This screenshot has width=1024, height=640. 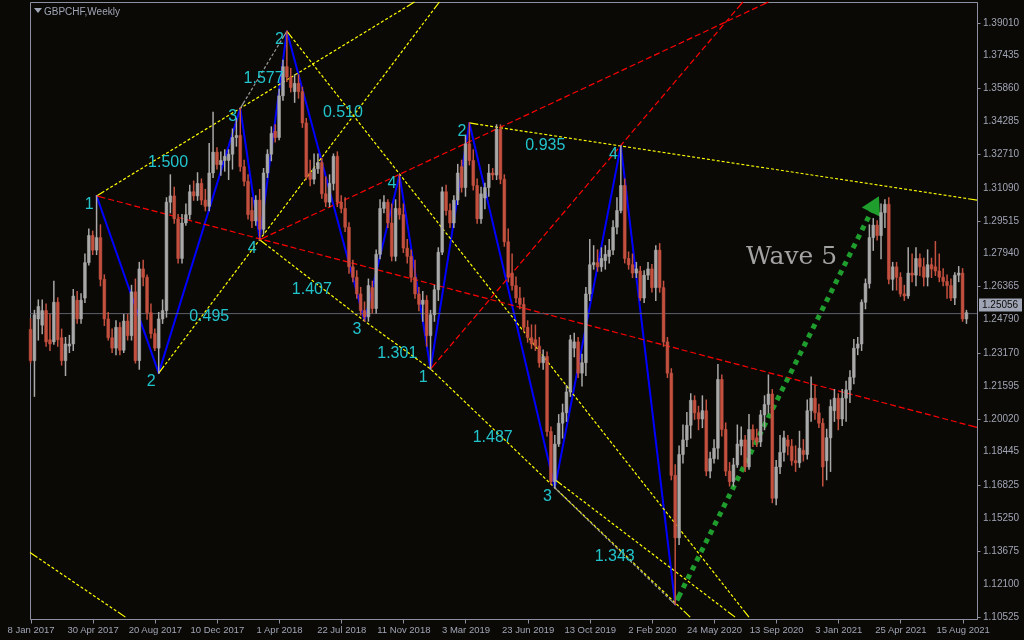 What do you see at coordinates (155, 629) in the screenshot?
I see `x-tick-label: 20 Aug 2017` at bounding box center [155, 629].